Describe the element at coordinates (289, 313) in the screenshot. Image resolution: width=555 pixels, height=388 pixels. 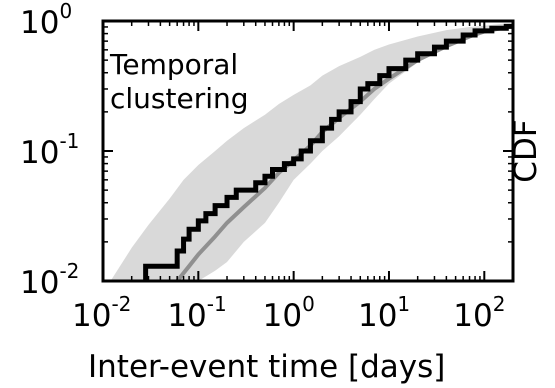
I see `x-tick-label: 10⁰` at that location.